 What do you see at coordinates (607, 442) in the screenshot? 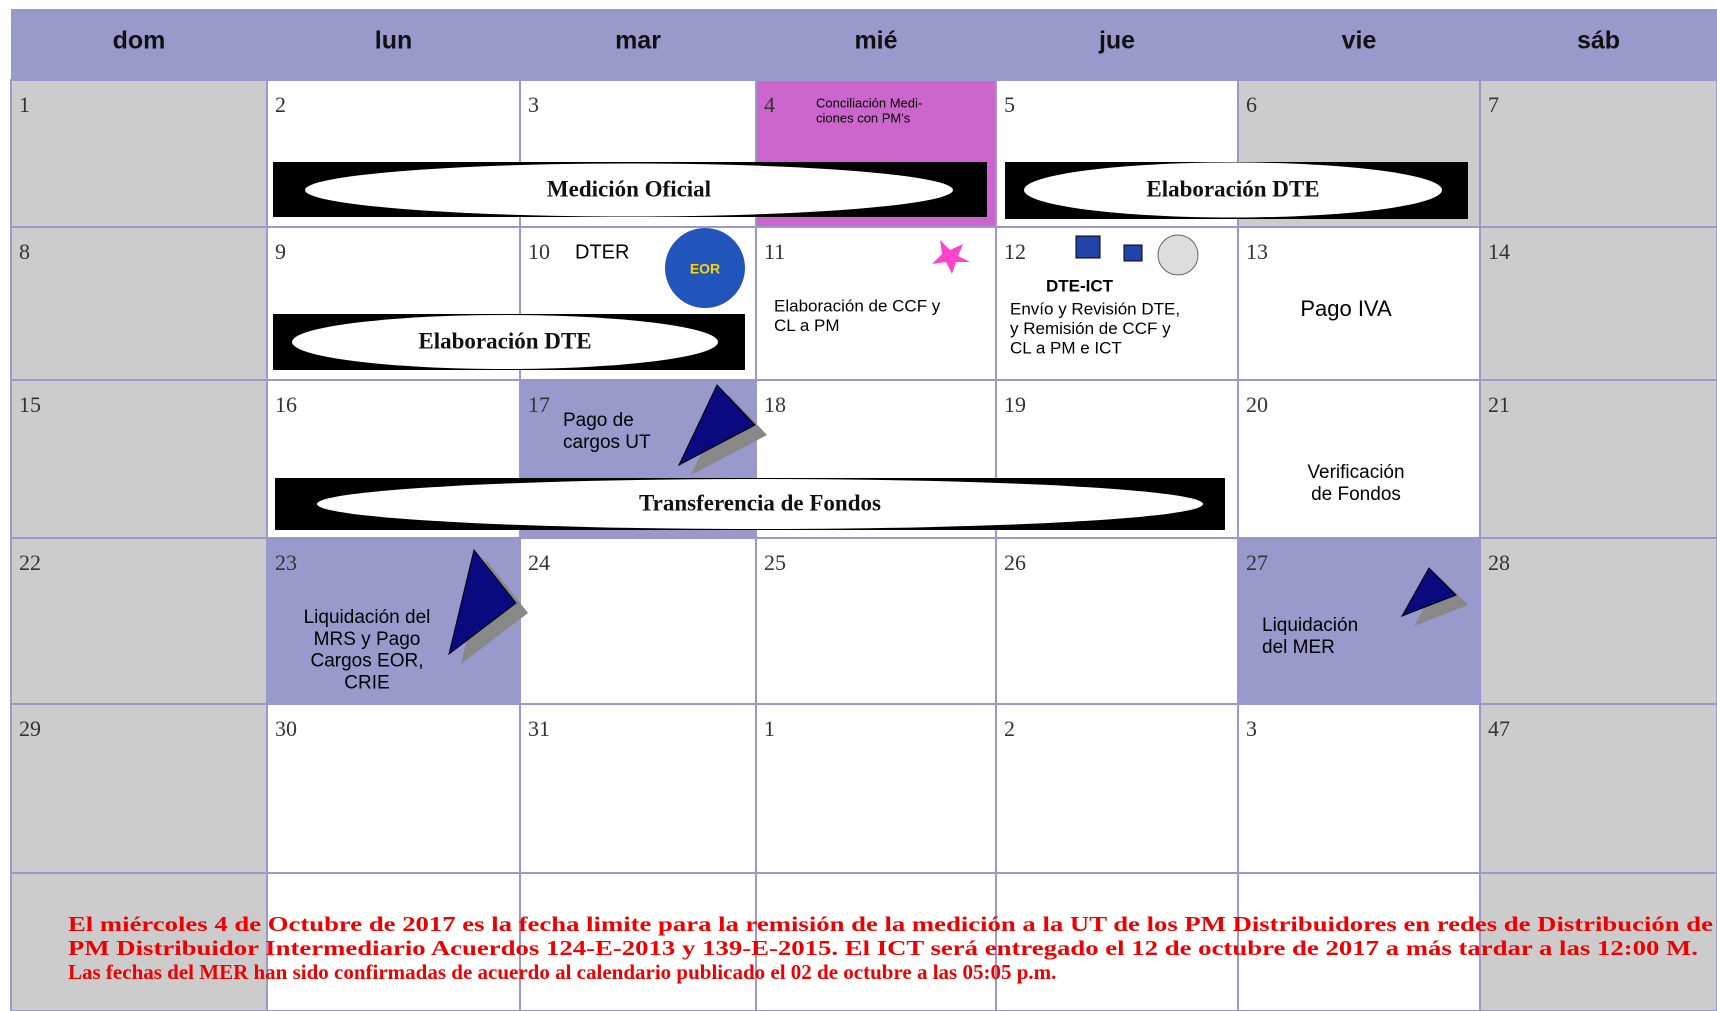
I see `event-text: cargos UT` at bounding box center [607, 442].